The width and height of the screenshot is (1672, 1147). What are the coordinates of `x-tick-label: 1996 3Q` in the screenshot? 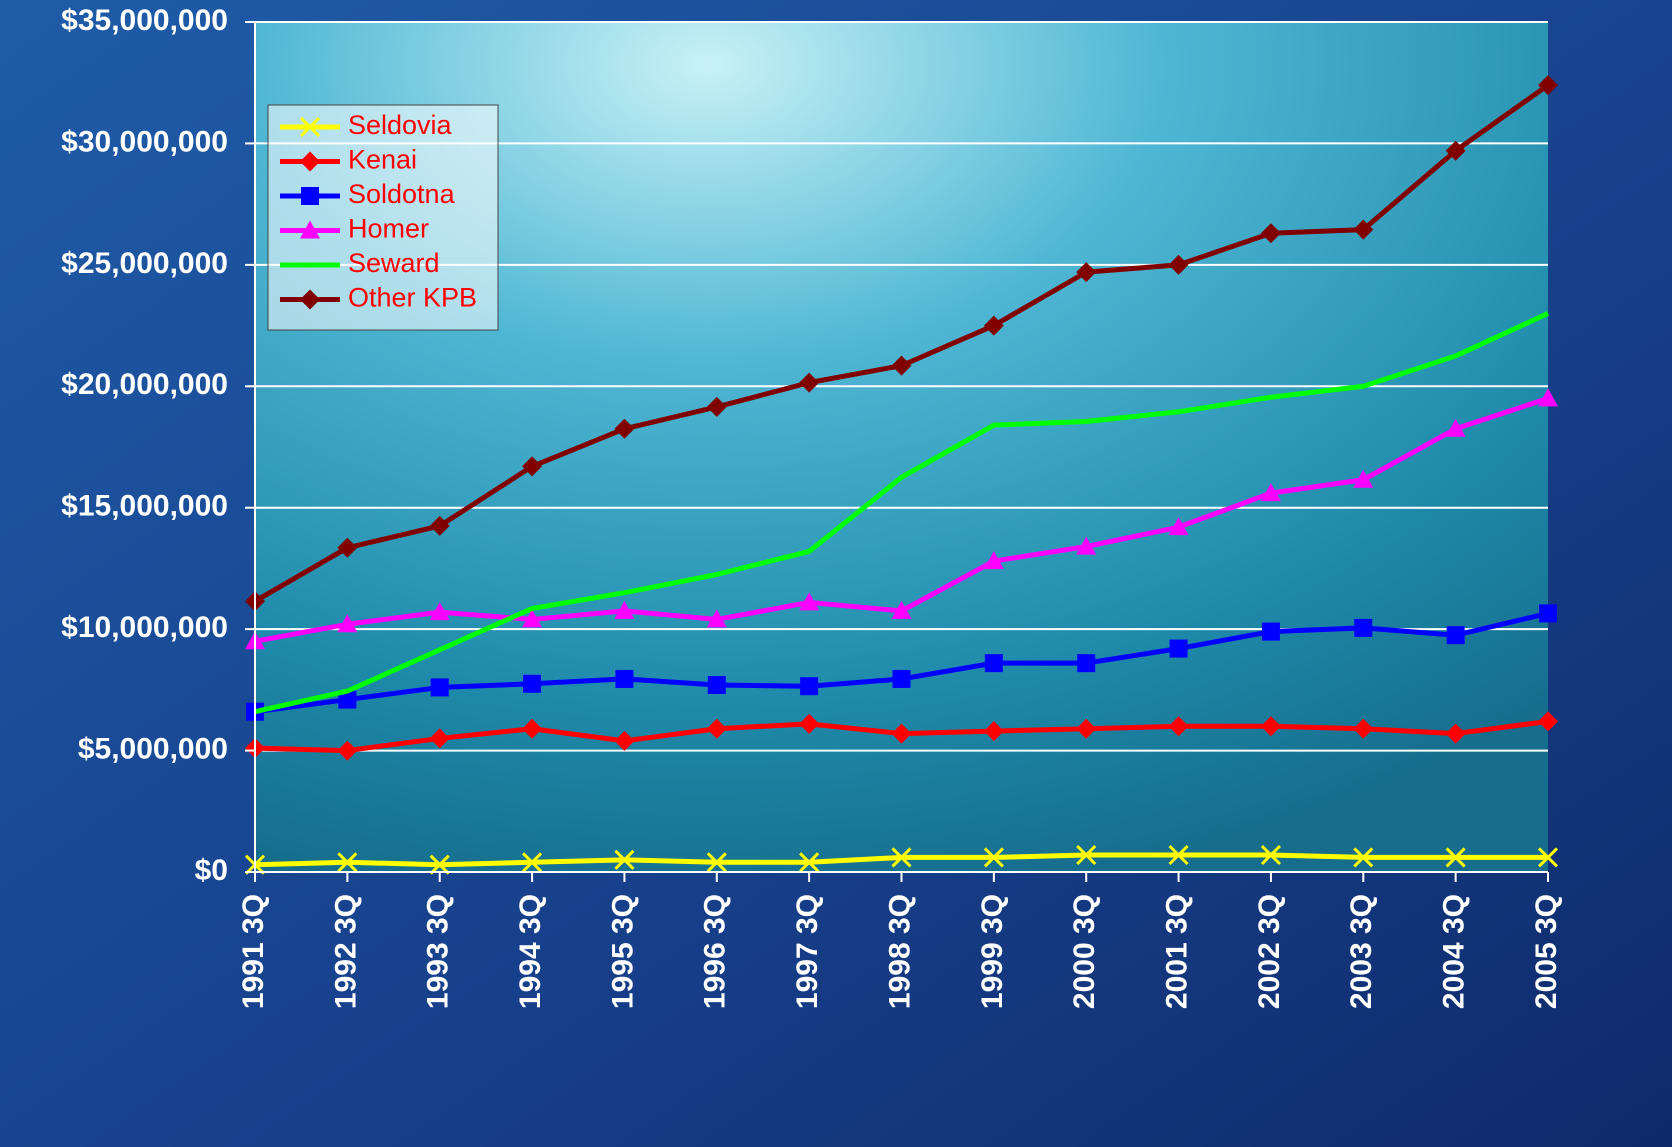 It's located at (715, 951).